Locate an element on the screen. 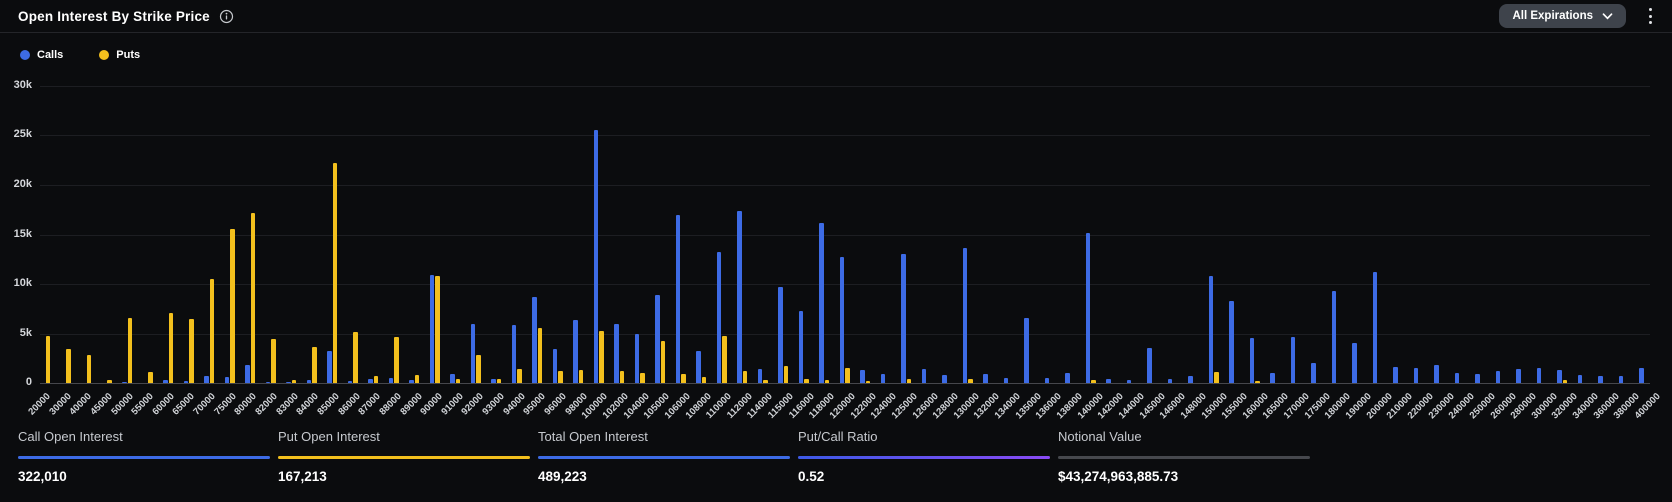  legend-item-calls: Calls is located at coordinates (41, 55).